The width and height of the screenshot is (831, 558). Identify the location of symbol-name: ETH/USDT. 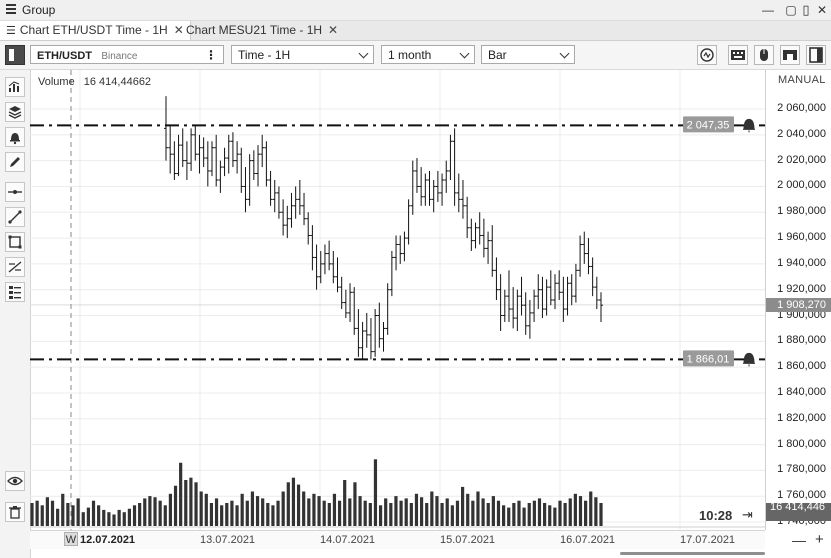
(64, 56).